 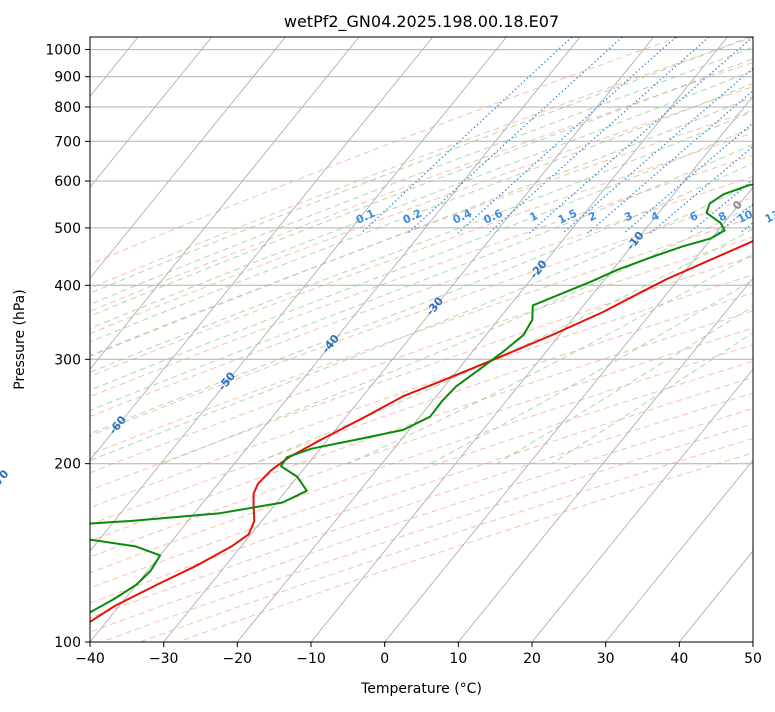 What do you see at coordinates (412, 217) in the screenshot?
I see `mixing-ratio-label: 0.2` at bounding box center [412, 217].